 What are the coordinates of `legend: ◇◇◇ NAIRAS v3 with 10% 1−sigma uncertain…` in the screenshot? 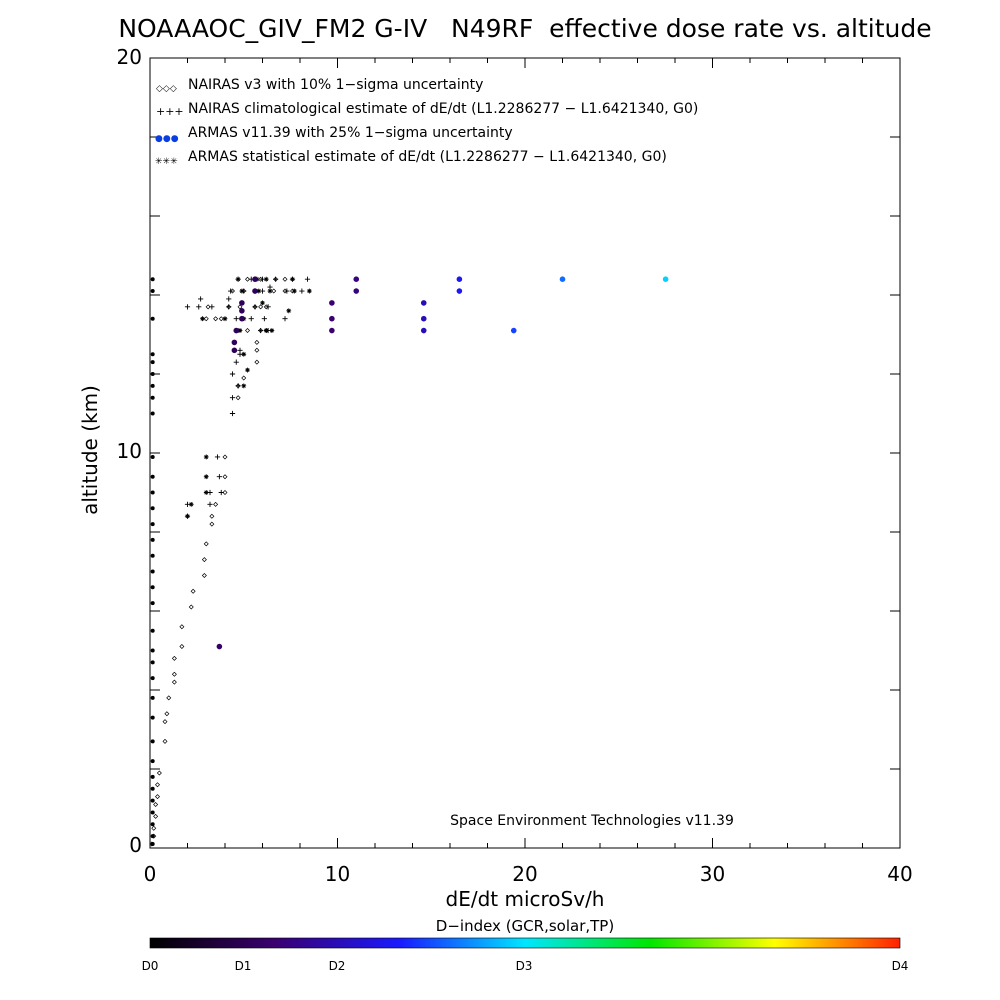 It's located at (426, 122).